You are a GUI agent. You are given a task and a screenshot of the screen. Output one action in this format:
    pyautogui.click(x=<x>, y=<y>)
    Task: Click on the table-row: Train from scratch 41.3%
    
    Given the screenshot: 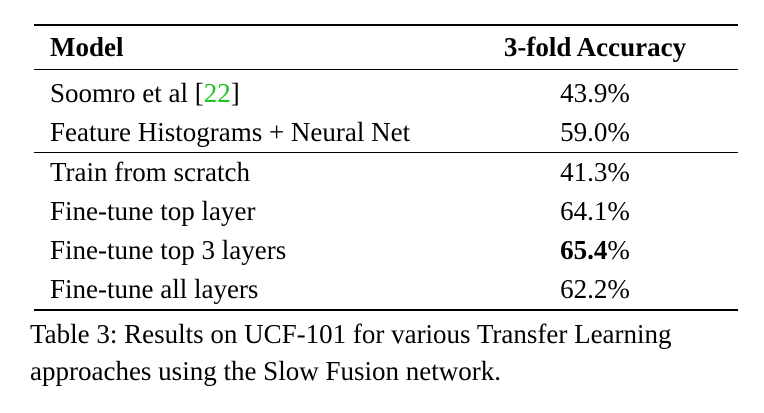 What is the action you would take?
    pyautogui.click(x=386, y=172)
    